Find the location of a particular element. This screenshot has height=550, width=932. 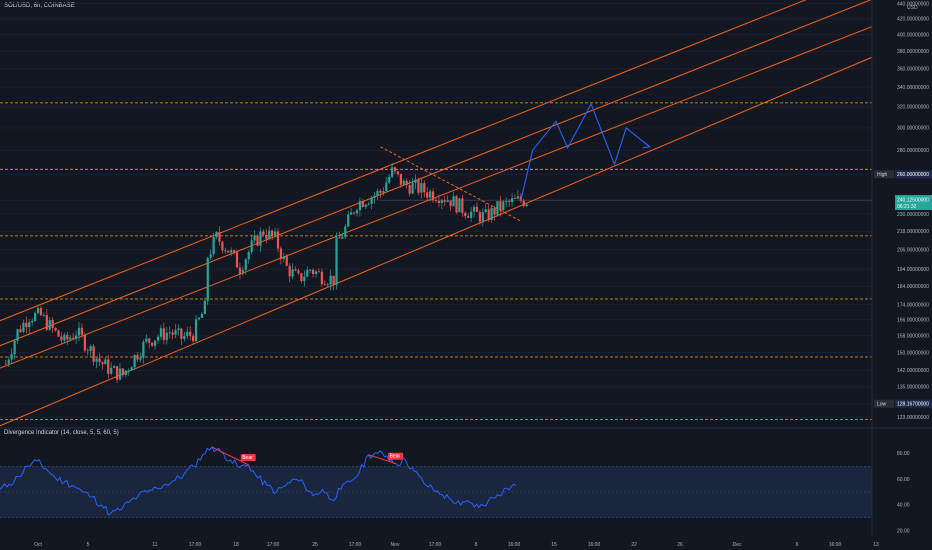

time-tick-label: 17:00 is located at coordinates (435, 545).